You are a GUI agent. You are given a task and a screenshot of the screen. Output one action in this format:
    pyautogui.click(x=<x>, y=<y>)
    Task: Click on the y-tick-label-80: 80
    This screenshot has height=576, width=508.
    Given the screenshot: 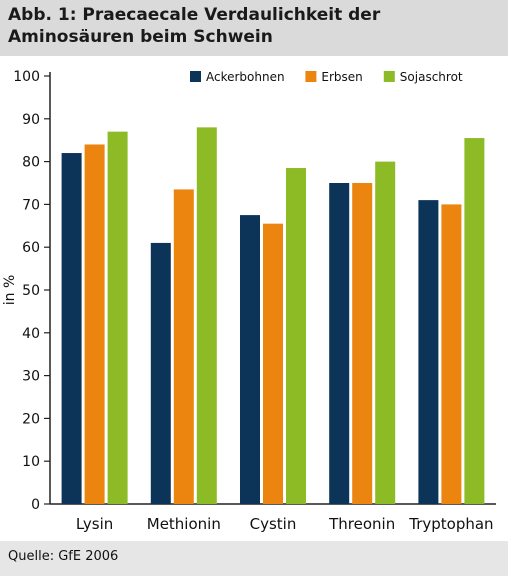 What is the action you would take?
    pyautogui.click(x=31, y=163)
    